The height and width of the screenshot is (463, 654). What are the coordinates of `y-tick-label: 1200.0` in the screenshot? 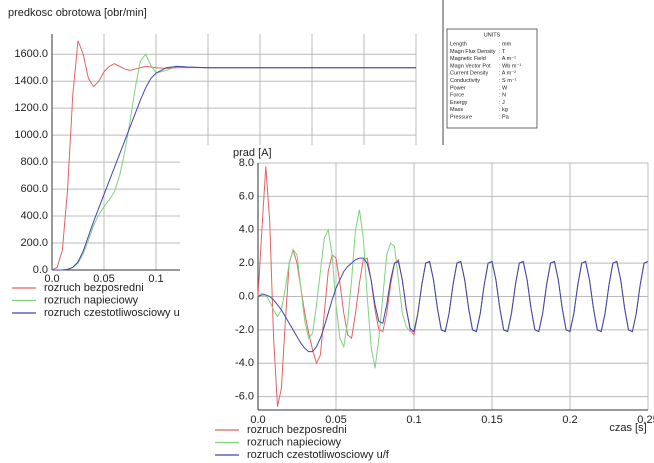 It's located at (31, 108).